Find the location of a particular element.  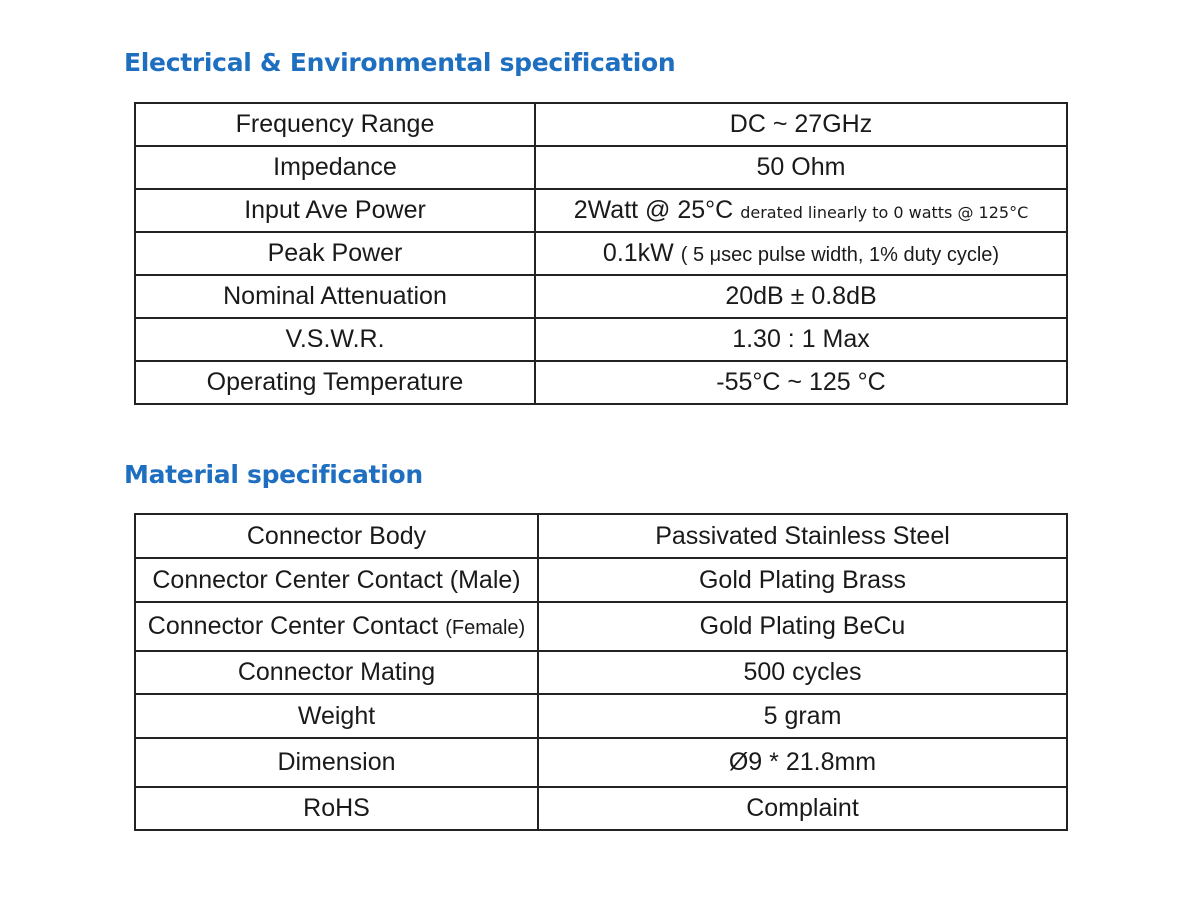

spec-label: Input Ave Power is located at coordinates (335, 210).